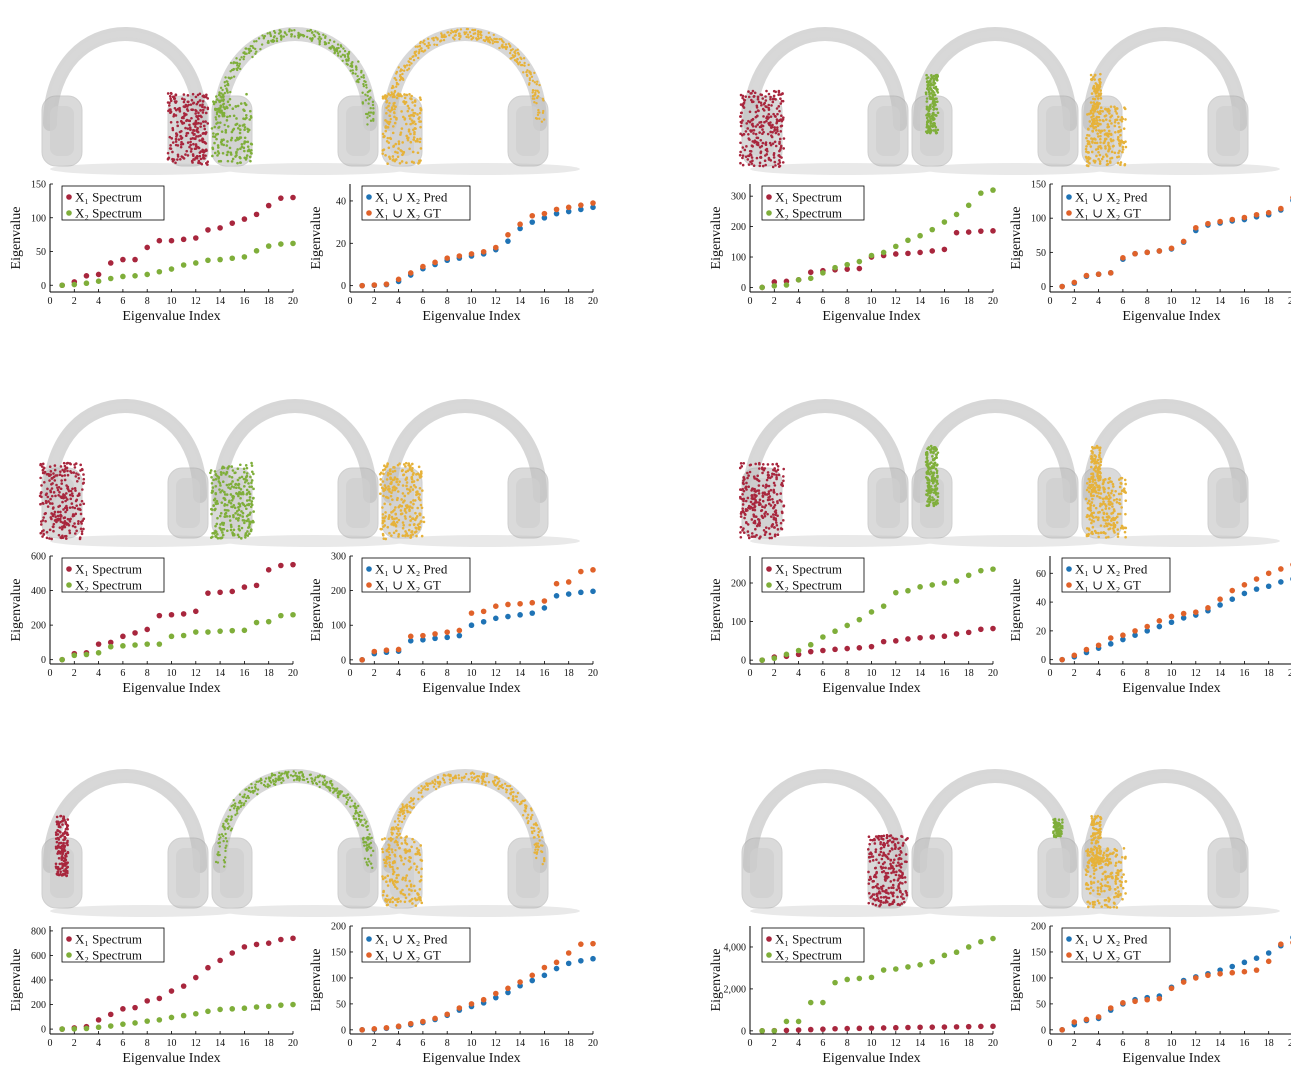 This screenshot has width=1291, height=1088. Describe the element at coordinates (1220, 673) in the screenshot. I see `x-tick-label: 14` at that location.